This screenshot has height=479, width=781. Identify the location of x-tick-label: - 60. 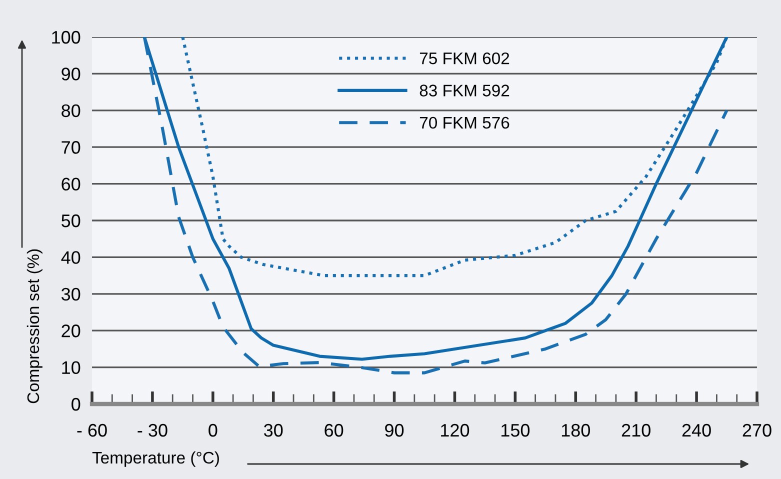
(92, 430).